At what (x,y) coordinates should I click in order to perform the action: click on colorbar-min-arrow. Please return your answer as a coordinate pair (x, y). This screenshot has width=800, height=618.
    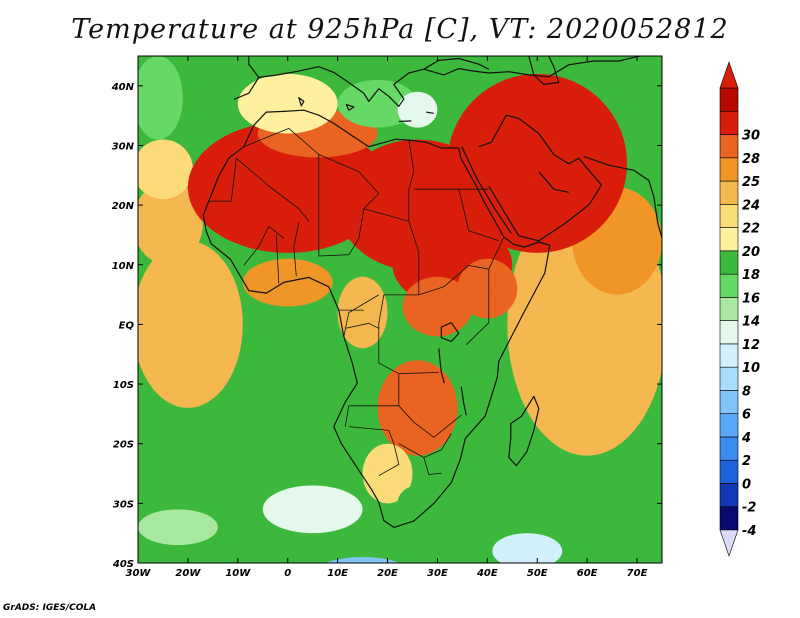
    Looking at the image, I should click on (729, 543).